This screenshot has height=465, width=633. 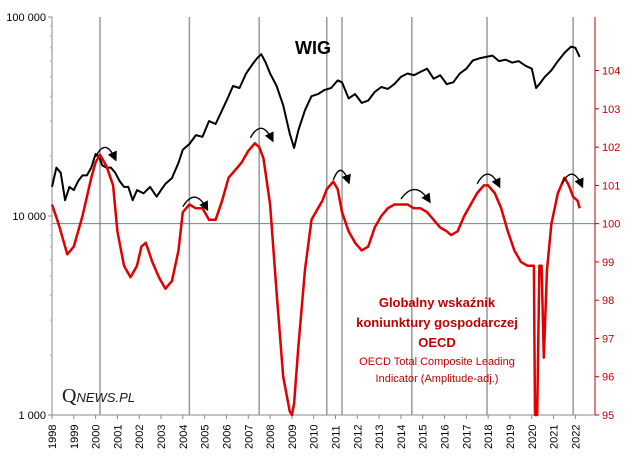 I want to click on x-tick-label-20: 2018, so click(x=489, y=437).